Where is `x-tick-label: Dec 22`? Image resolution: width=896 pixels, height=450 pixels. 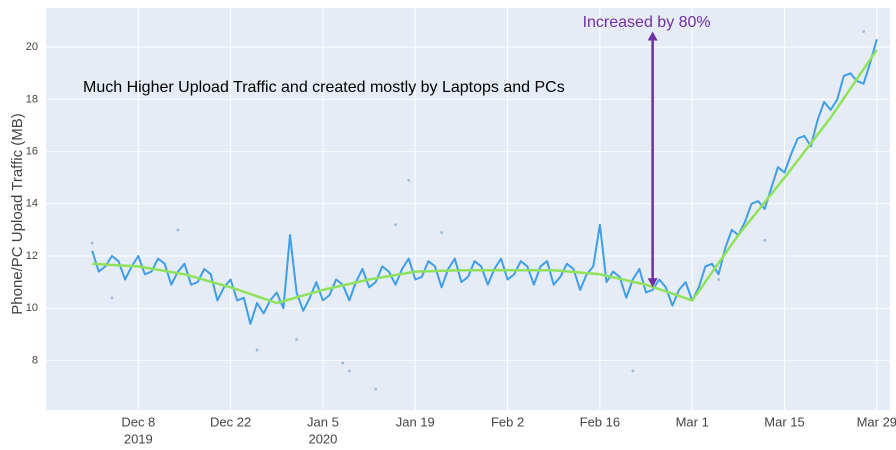 x-tick-label: Dec 22 is located at coordinates (230, 421).